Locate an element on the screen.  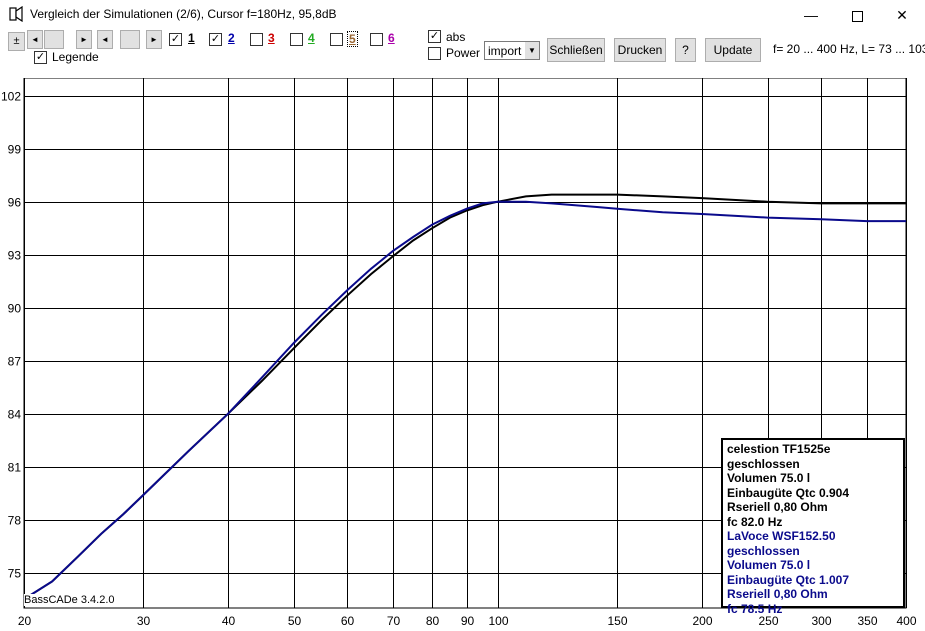
series-1-label: 1 is located at coordinates (191, 38).